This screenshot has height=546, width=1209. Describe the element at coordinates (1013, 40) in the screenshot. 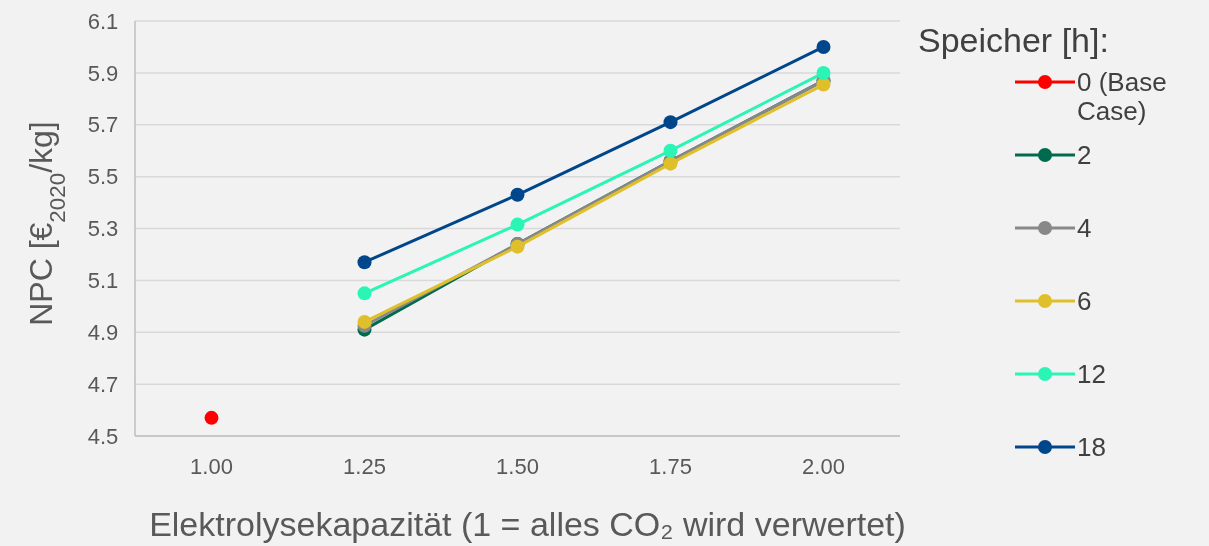

I see `legend-title: Speicher [h]:` at that location.